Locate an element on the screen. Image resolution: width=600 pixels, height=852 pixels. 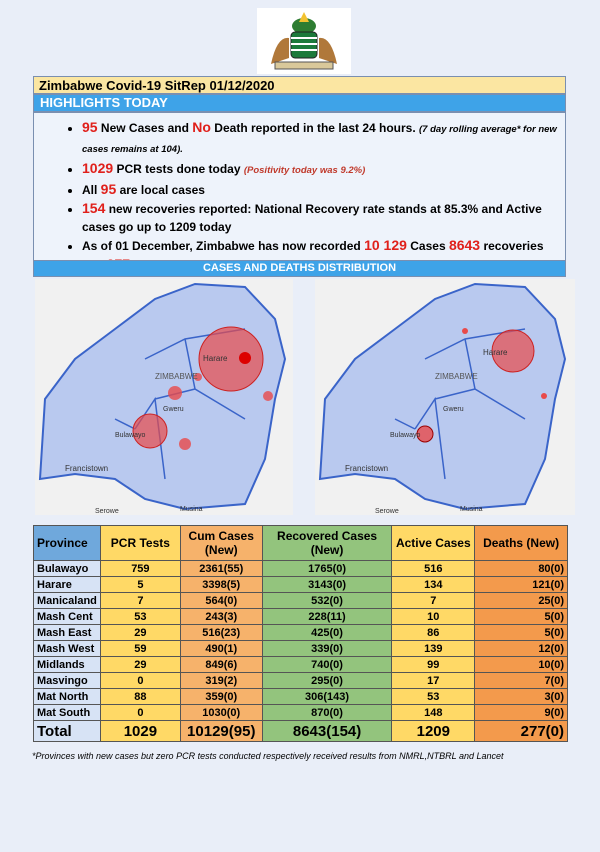
cell: 564(0) is located at coordinates (221, 600).